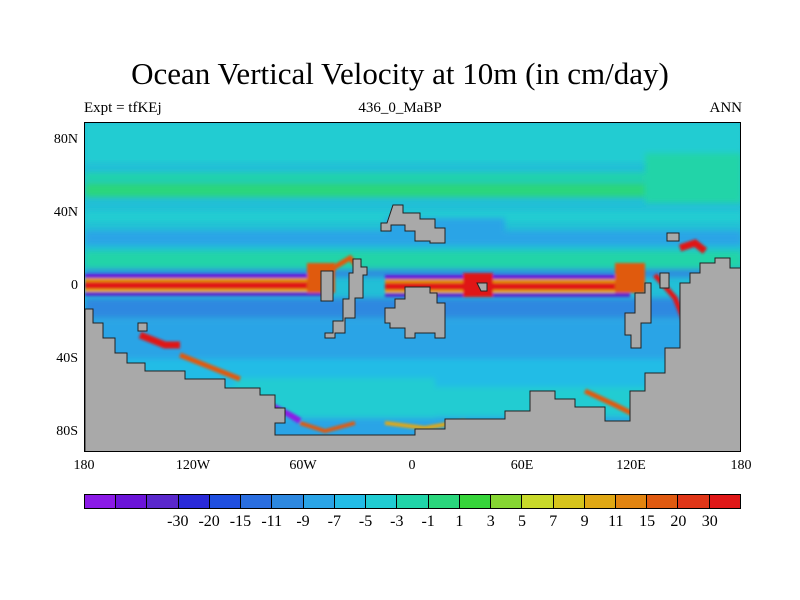  Describe the element at coordinates (412, 465) in the screenshot. I see `x-tick-0: 0` at that location.